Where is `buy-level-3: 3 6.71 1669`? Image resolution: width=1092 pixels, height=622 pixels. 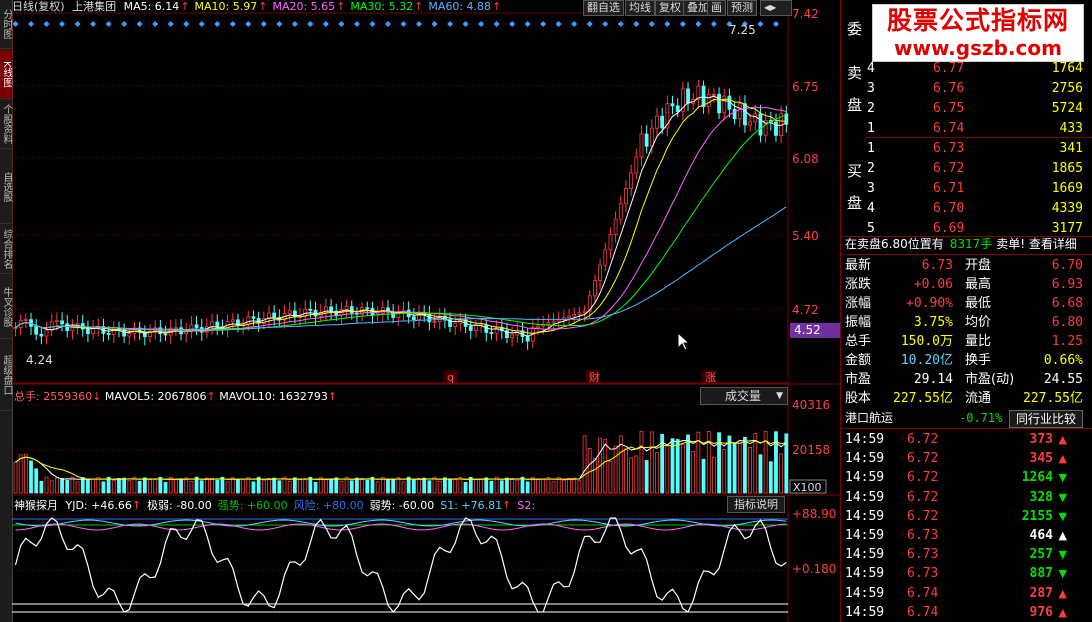 buy-level-3: 3 6.71 1669 is located at coordinates (966, 188).